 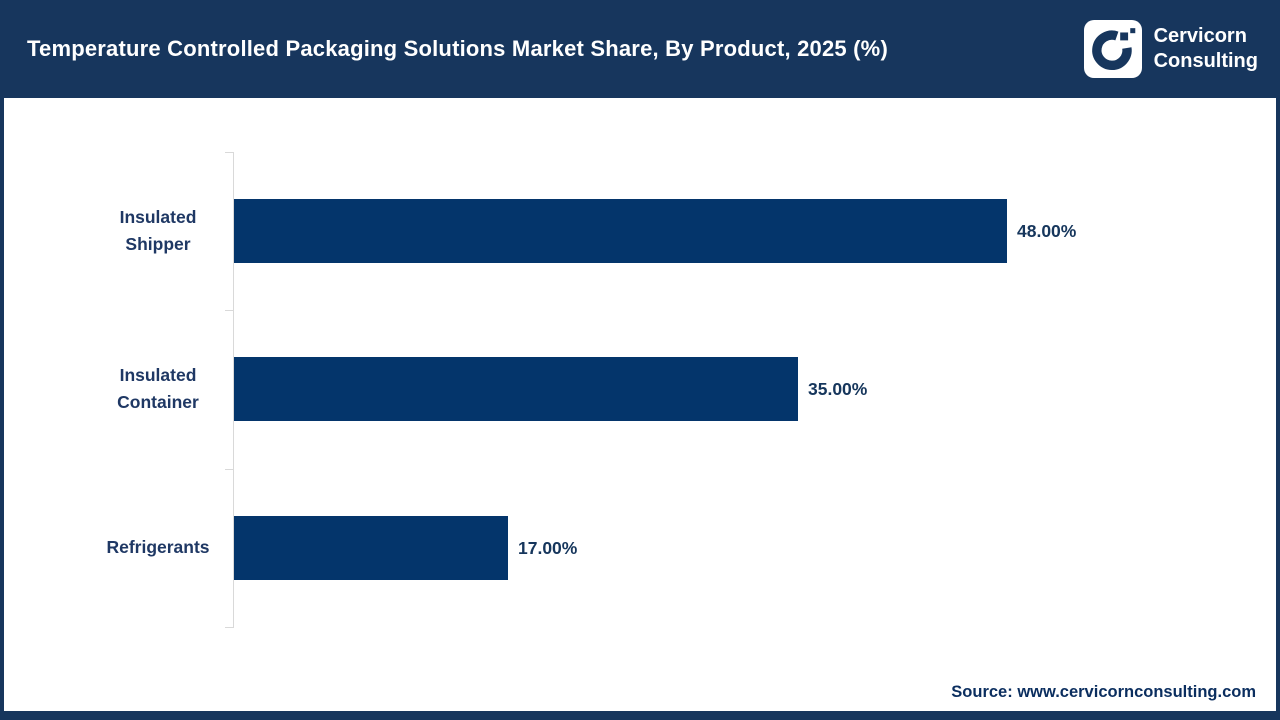 I want to click on category-label: Insulated Container, so click(x=158, y=389).